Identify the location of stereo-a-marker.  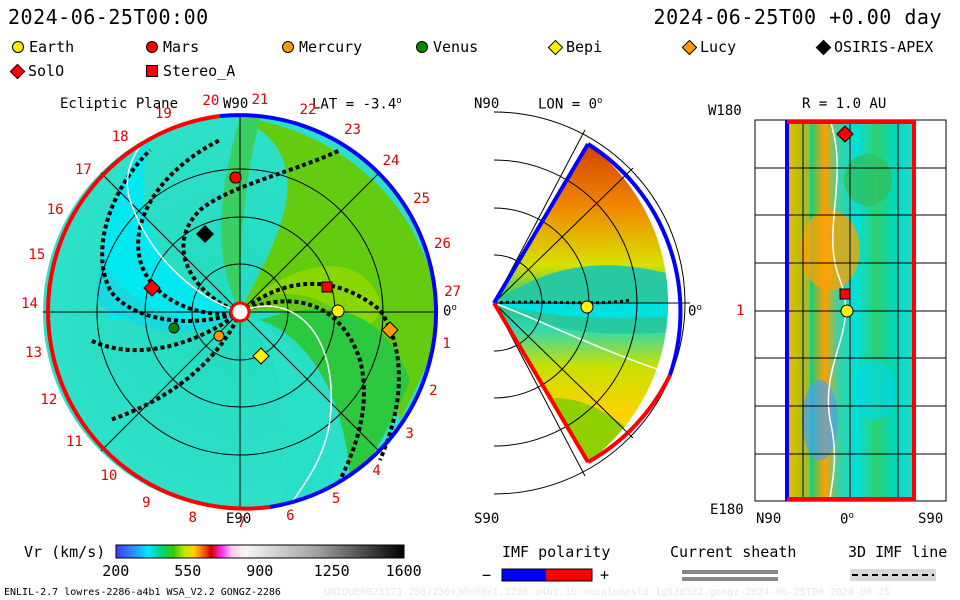
(327, 287).